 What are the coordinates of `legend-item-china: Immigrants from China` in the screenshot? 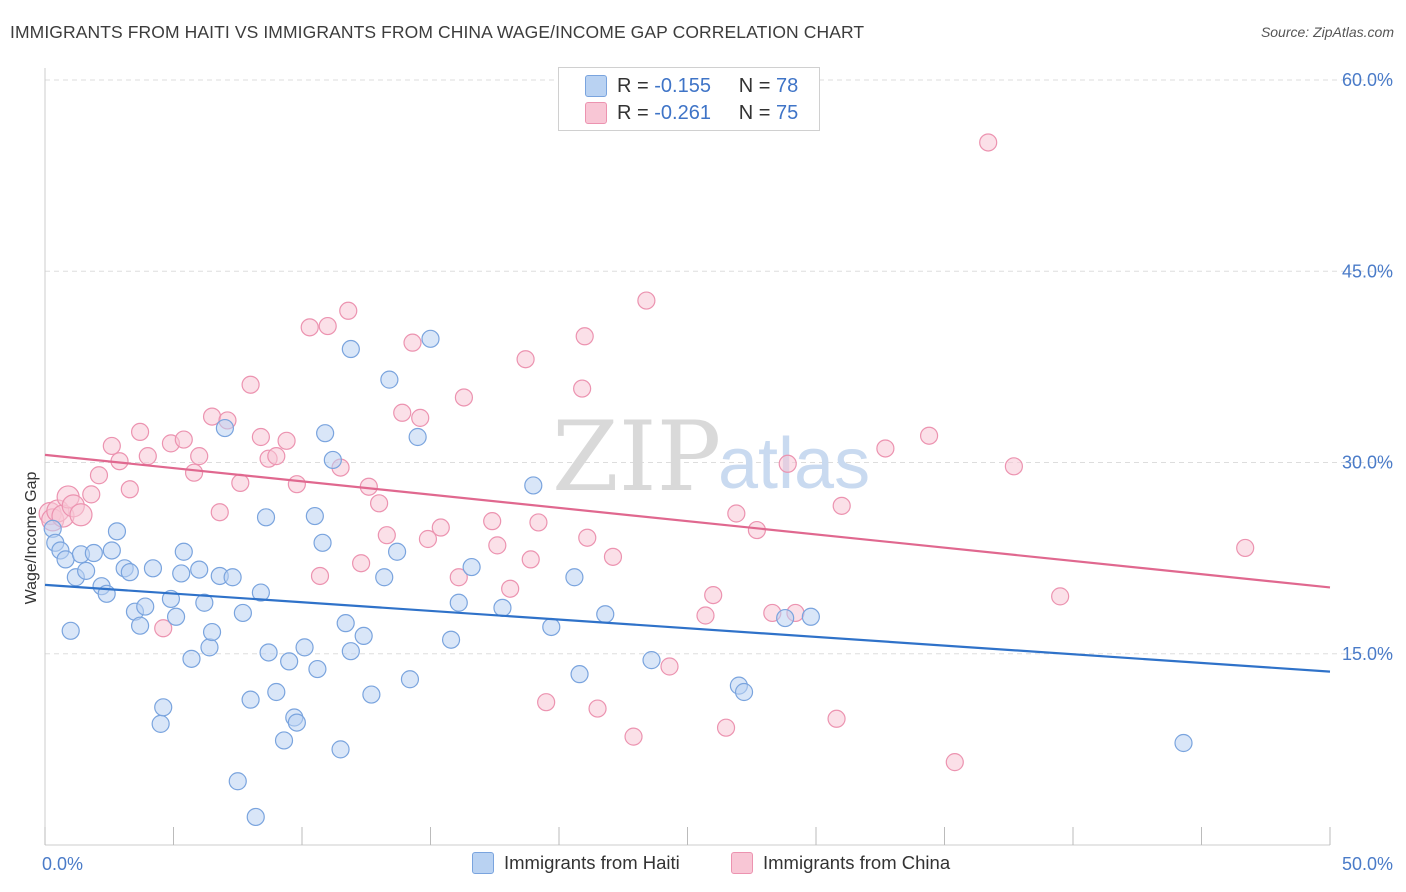 It's located at (840, 863).